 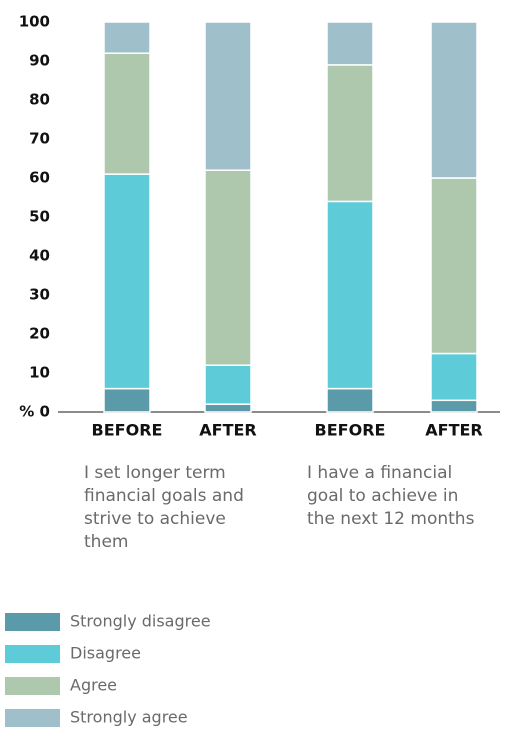 I want to click on y-tick-label: 90, so click(x=39, y=61).